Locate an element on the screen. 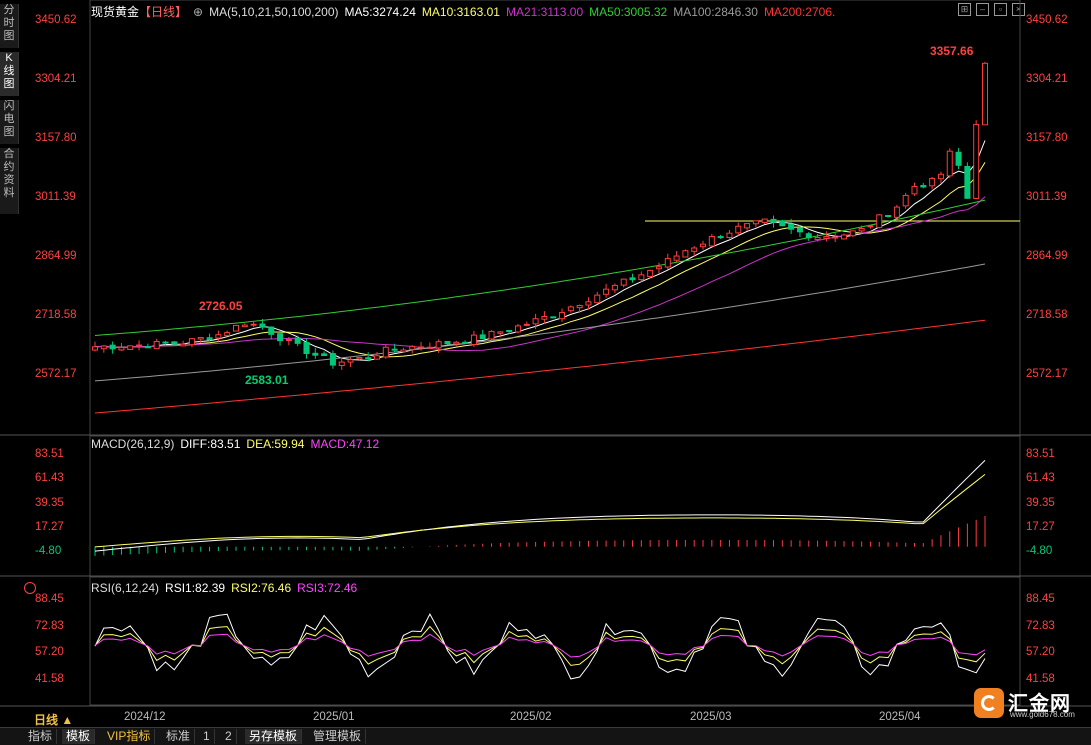  close-icon: × is located at coordinates (1018, 9).